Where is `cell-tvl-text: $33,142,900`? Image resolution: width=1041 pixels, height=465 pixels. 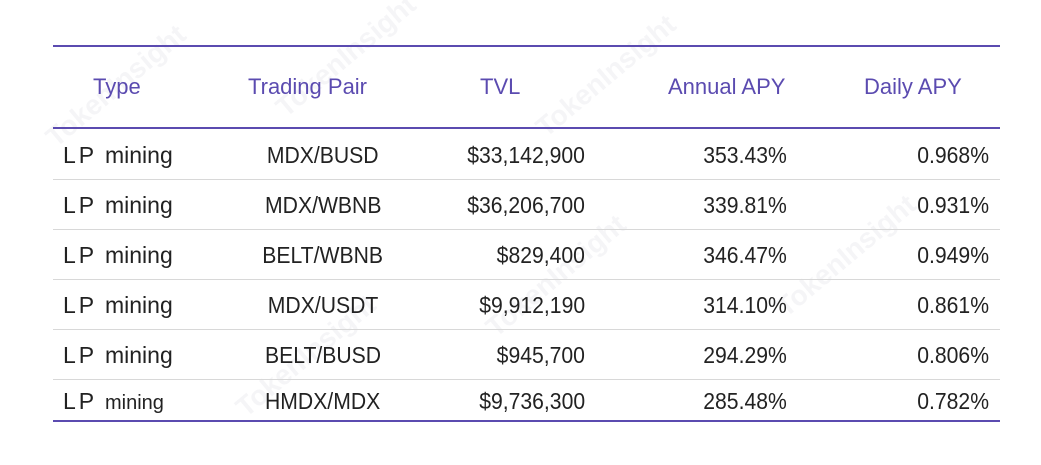 cell-tvl-text: $33,142,900 is located at coordinates (526, 155).